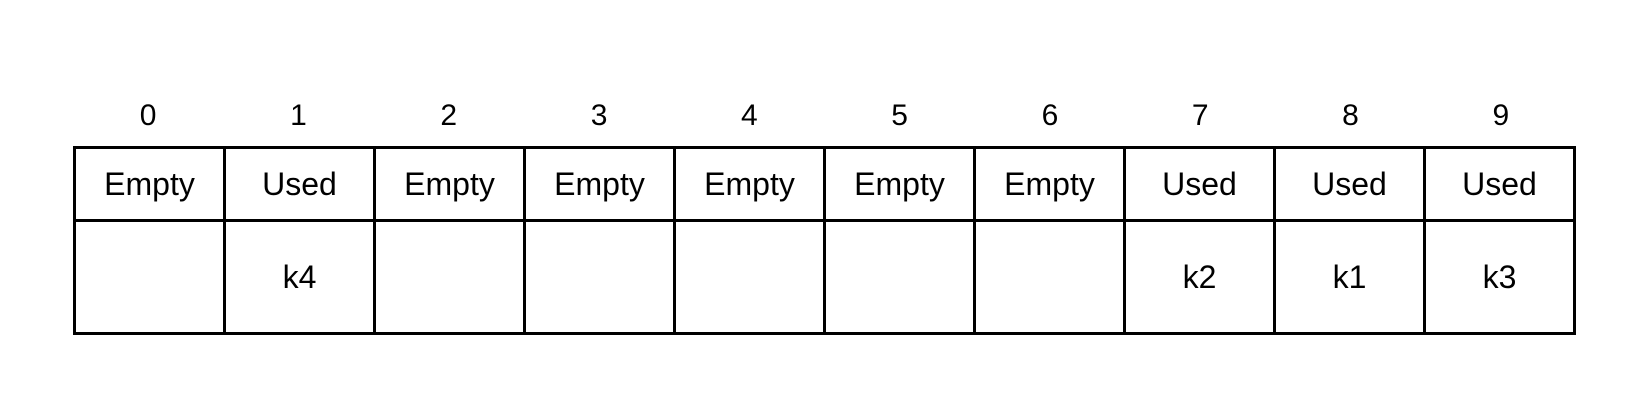 The height and width of the screenshot is (413, 1650). Describe the element at coordinates (298, 115) in the screenshot. I see `slot-index-1: 1` at that location.